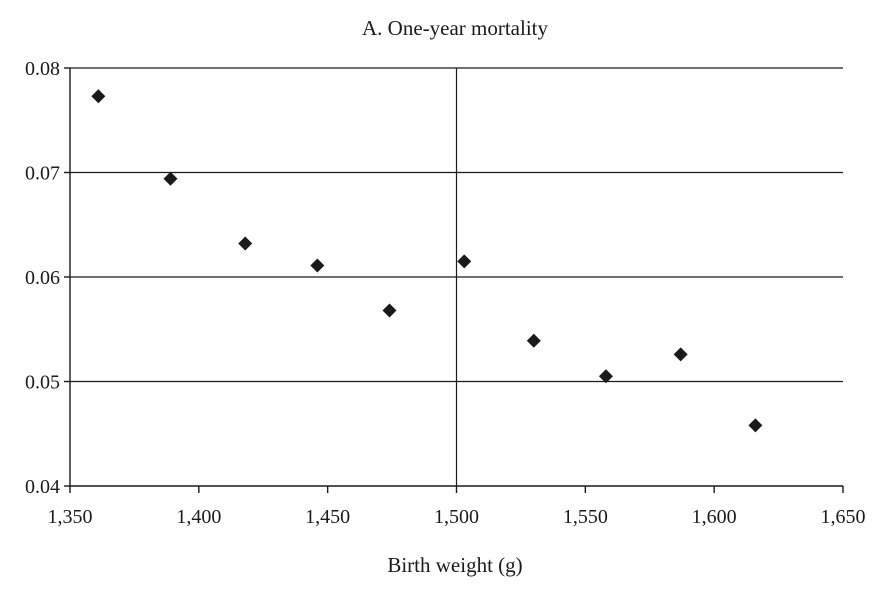 The image size is (889, 592). Describe the element at coordinates (198, 517) in the screenshot. I see `x-tick-label: 1,400` at that location.